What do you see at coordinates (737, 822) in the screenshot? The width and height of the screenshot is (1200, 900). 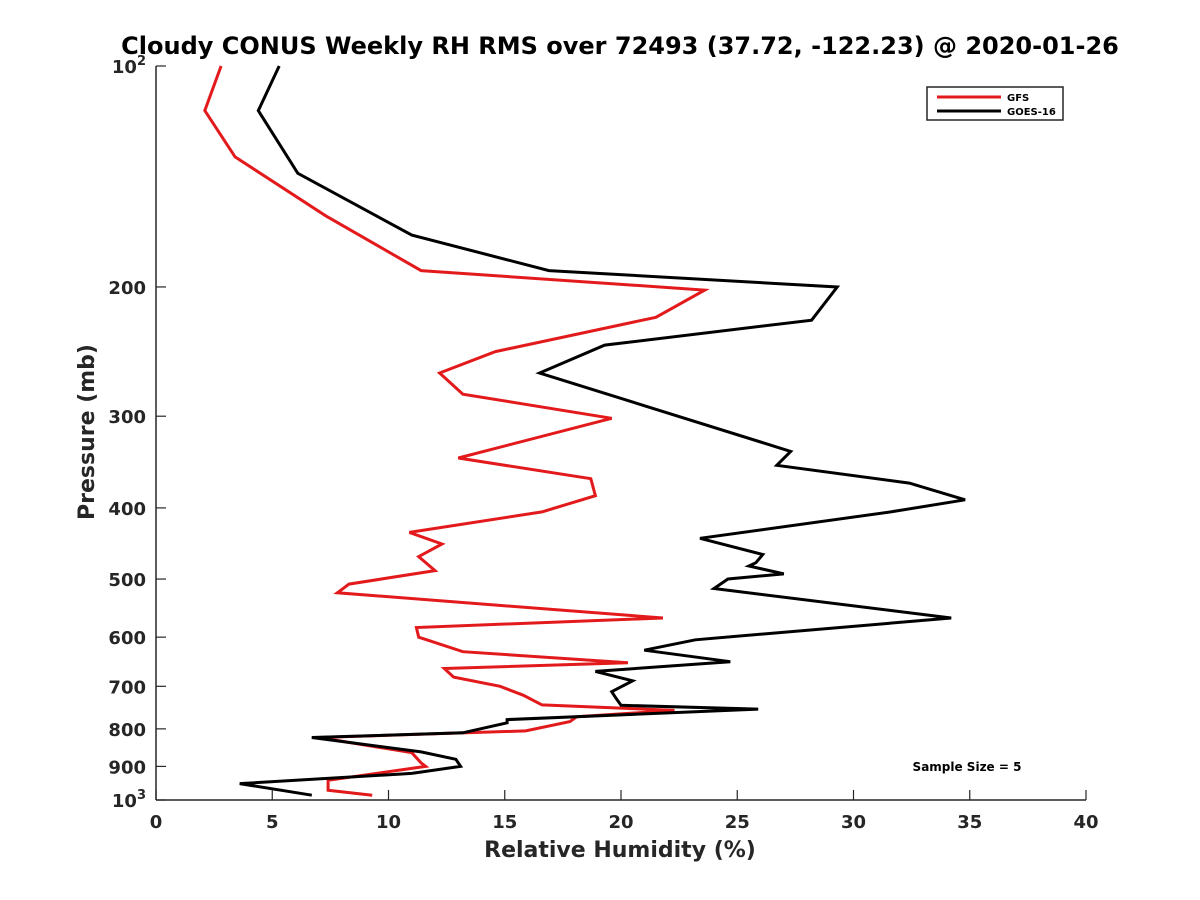 I see `x-tick-label-25: 25` at bounding box center [737, 822].